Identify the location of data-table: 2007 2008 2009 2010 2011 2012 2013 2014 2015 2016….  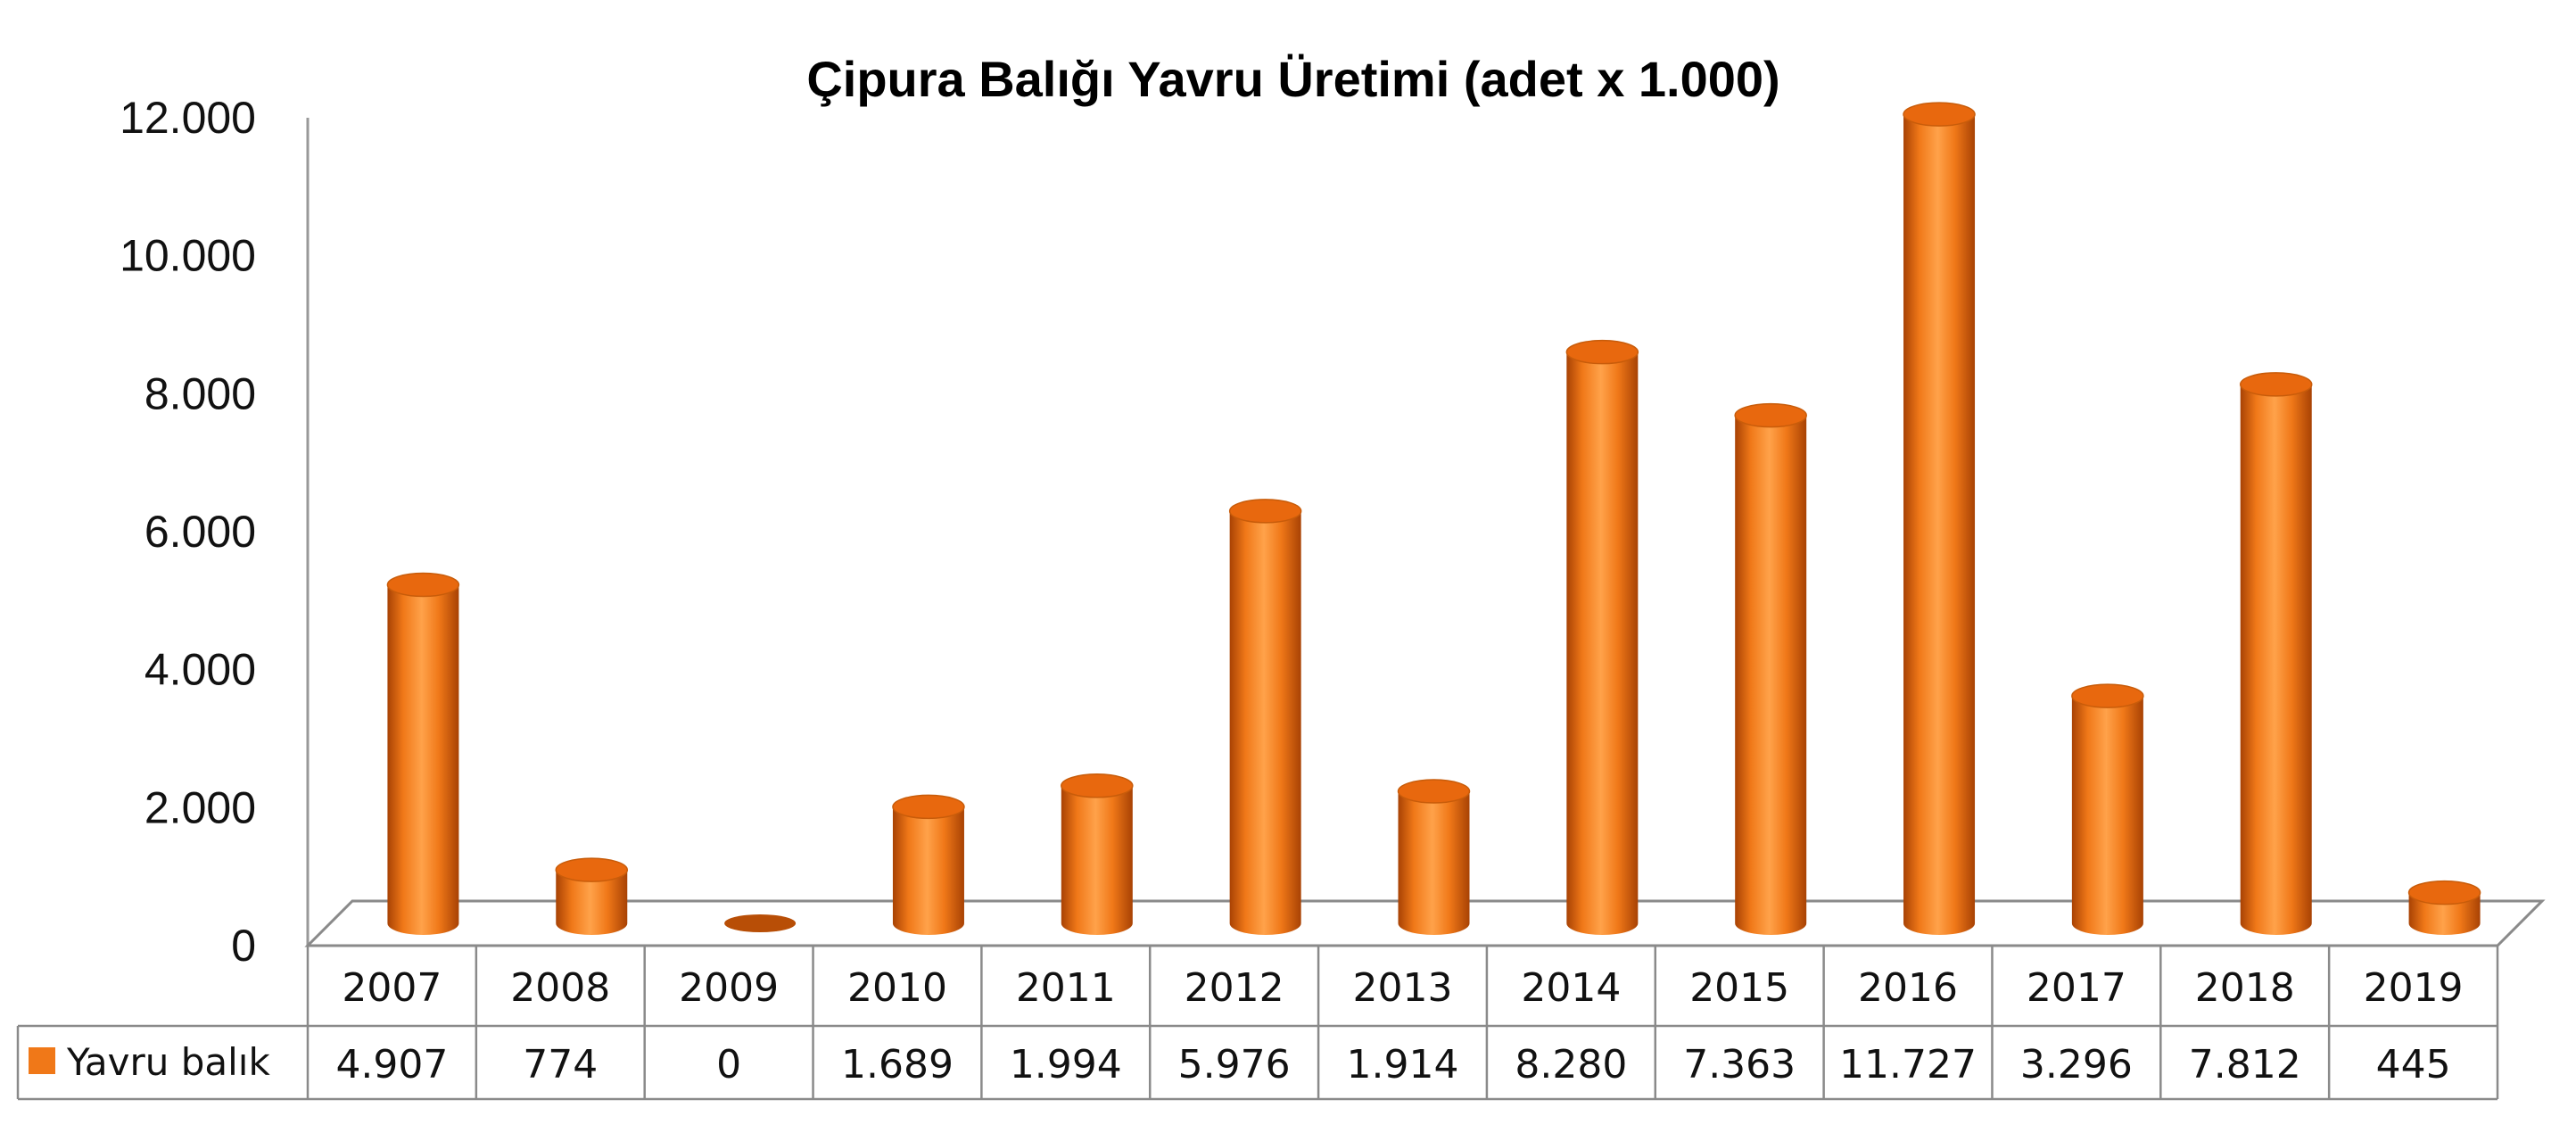
(1258, 1024).